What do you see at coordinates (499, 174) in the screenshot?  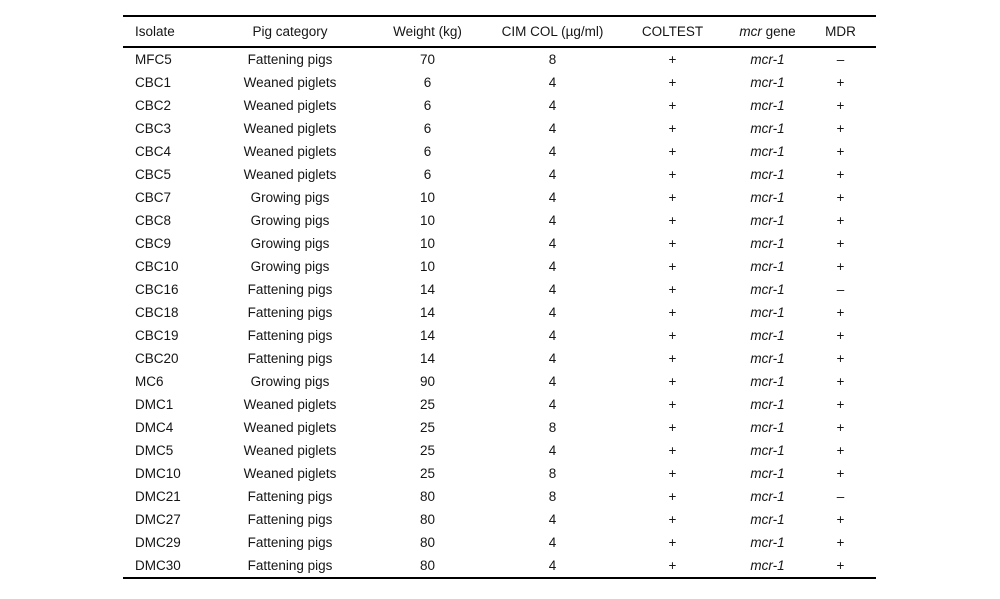 I see `table-row: CBC5 Weaned piglets 6 4 + mcr-1 +` at bounding box center [499, 174].